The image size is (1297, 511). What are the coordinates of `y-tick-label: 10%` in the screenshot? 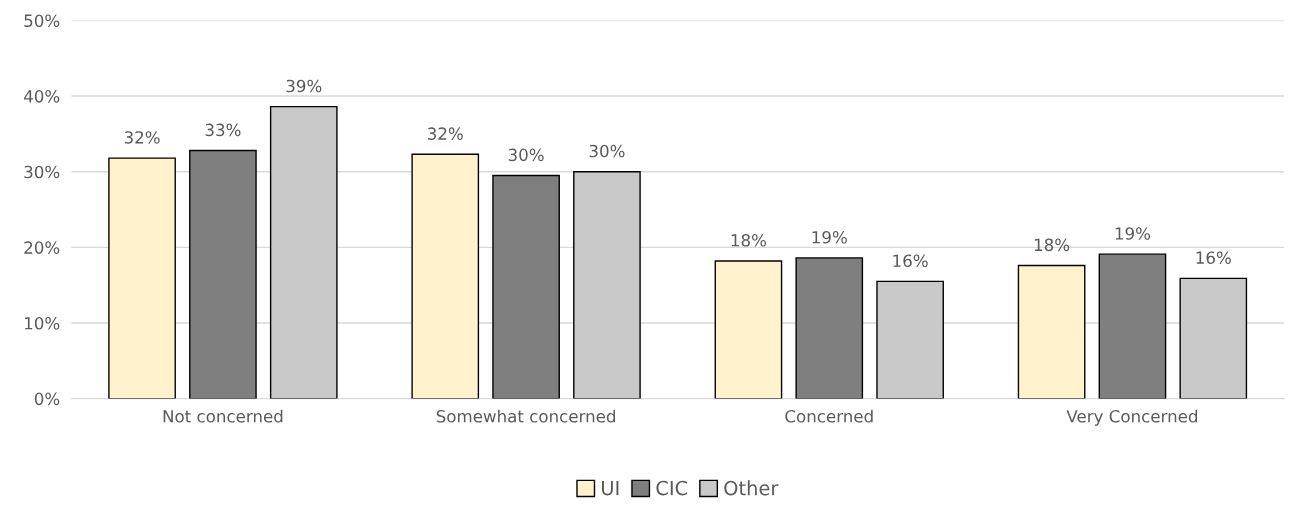 It's located at (42, 323).